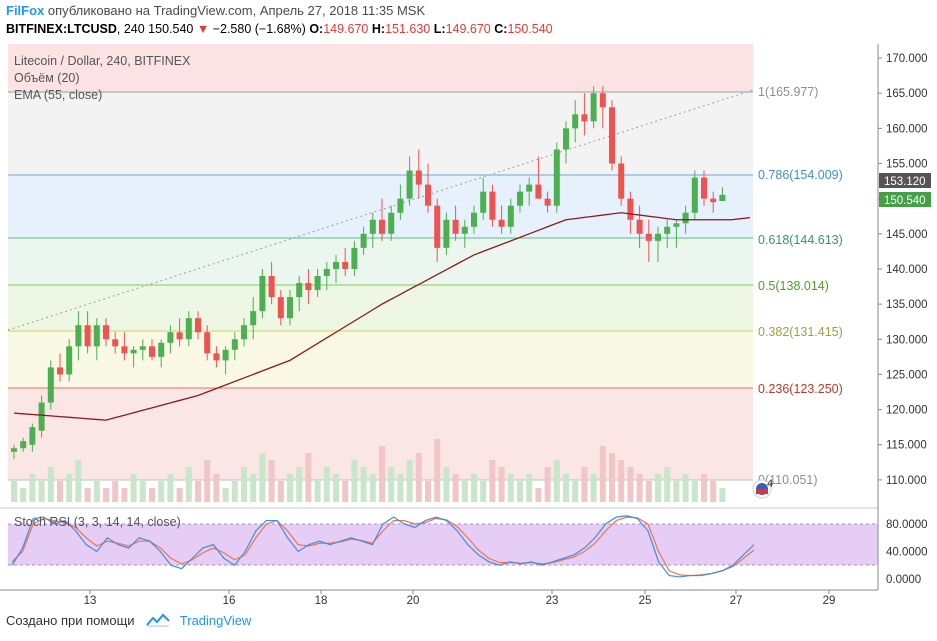 Image resolution: width=937 pixels, height=641 pixels. What do you see at coordinates (47, 78) in the screenshot?
I see `legend-volume: Объём (20)` at bounding box center [47, 78].